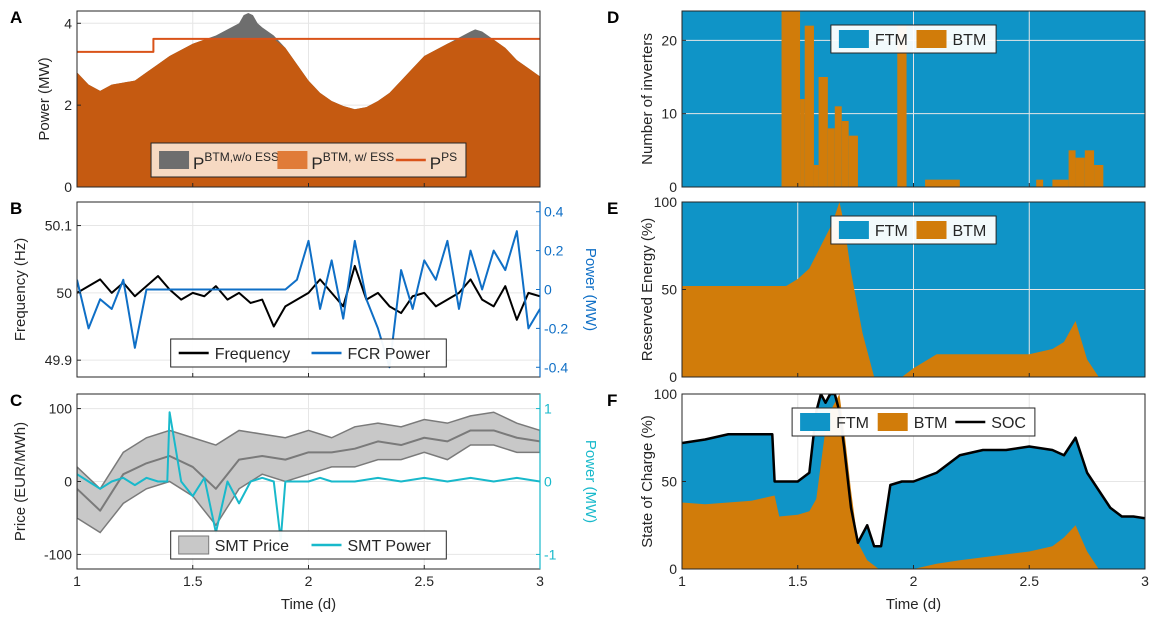 This screenshot has width=1156, height=619. I want to click on legend-label: SMT Power, so click(390, 546).